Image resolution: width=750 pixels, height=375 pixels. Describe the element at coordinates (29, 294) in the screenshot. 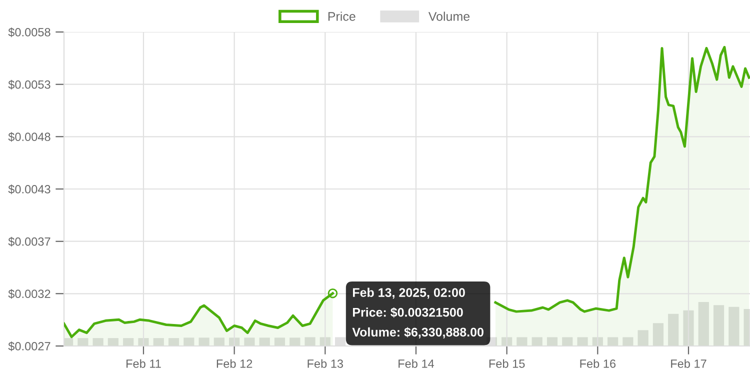

I see `y-tick-label: $0.0032` at that location.